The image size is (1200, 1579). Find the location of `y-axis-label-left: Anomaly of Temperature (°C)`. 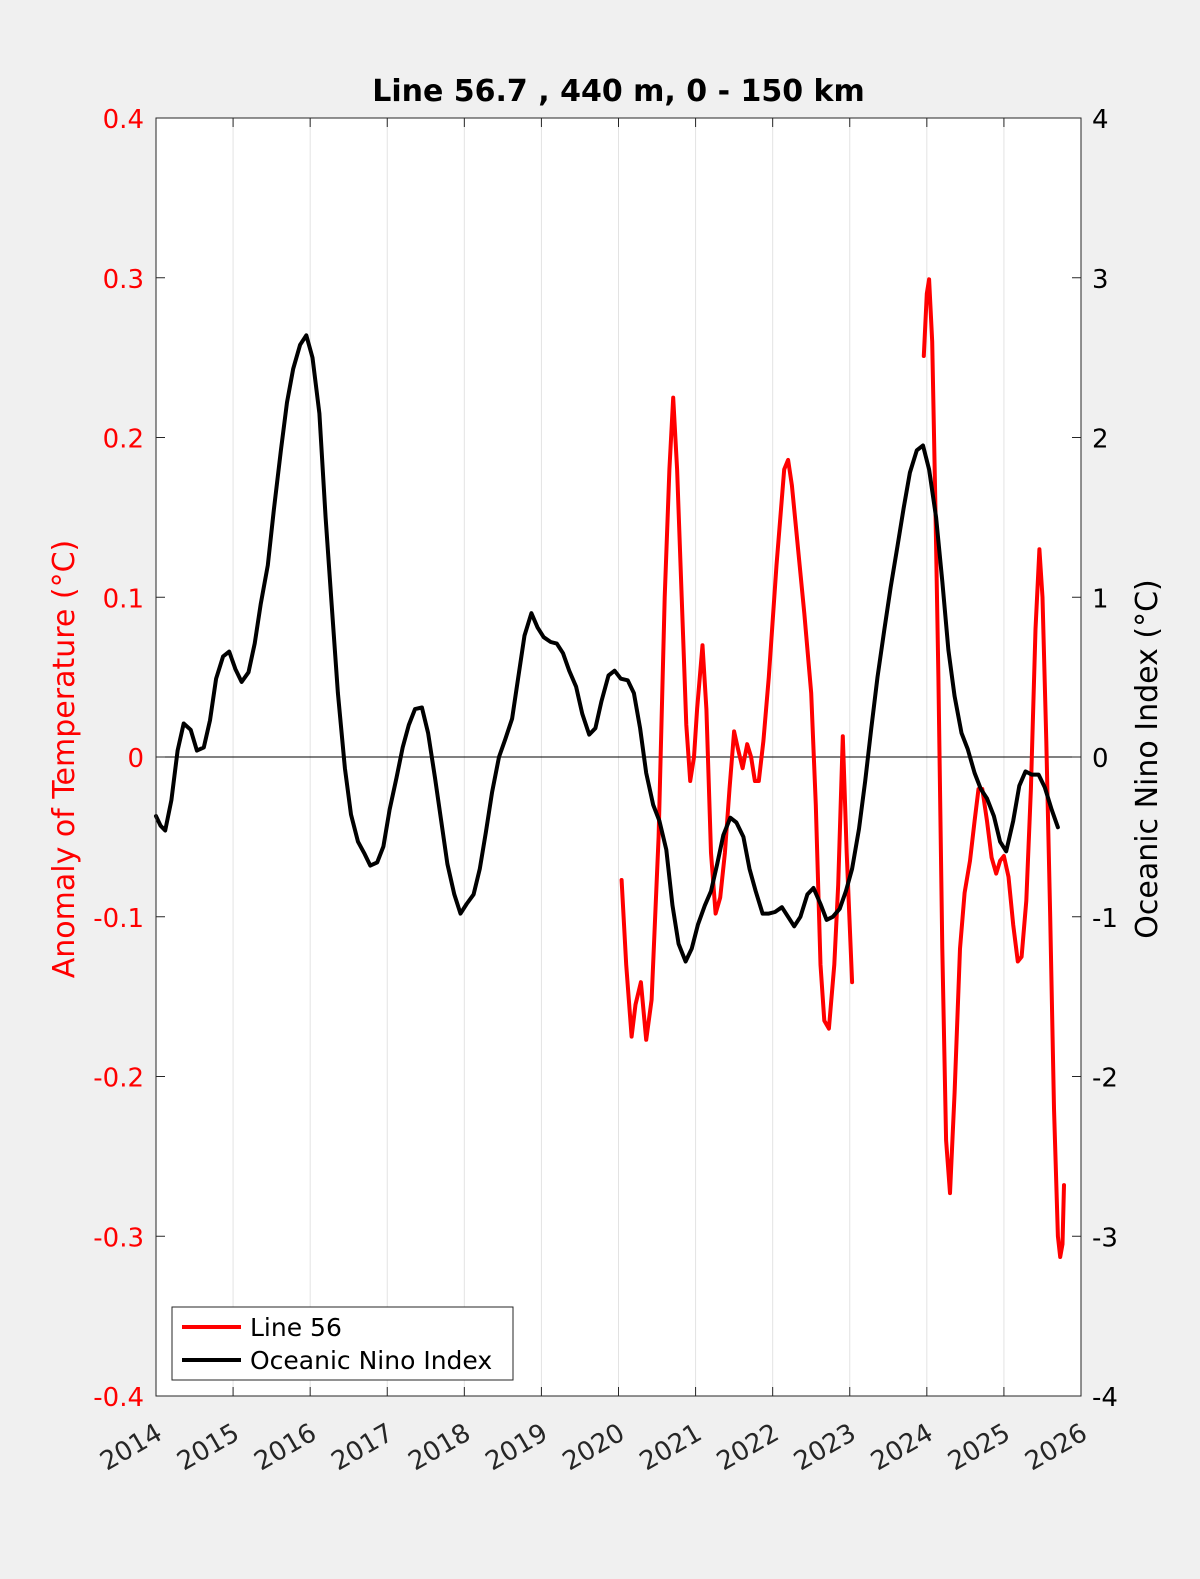

y-axis-label-left: Anomaly of Temperature (°C) is located at coordinates (64, 759).